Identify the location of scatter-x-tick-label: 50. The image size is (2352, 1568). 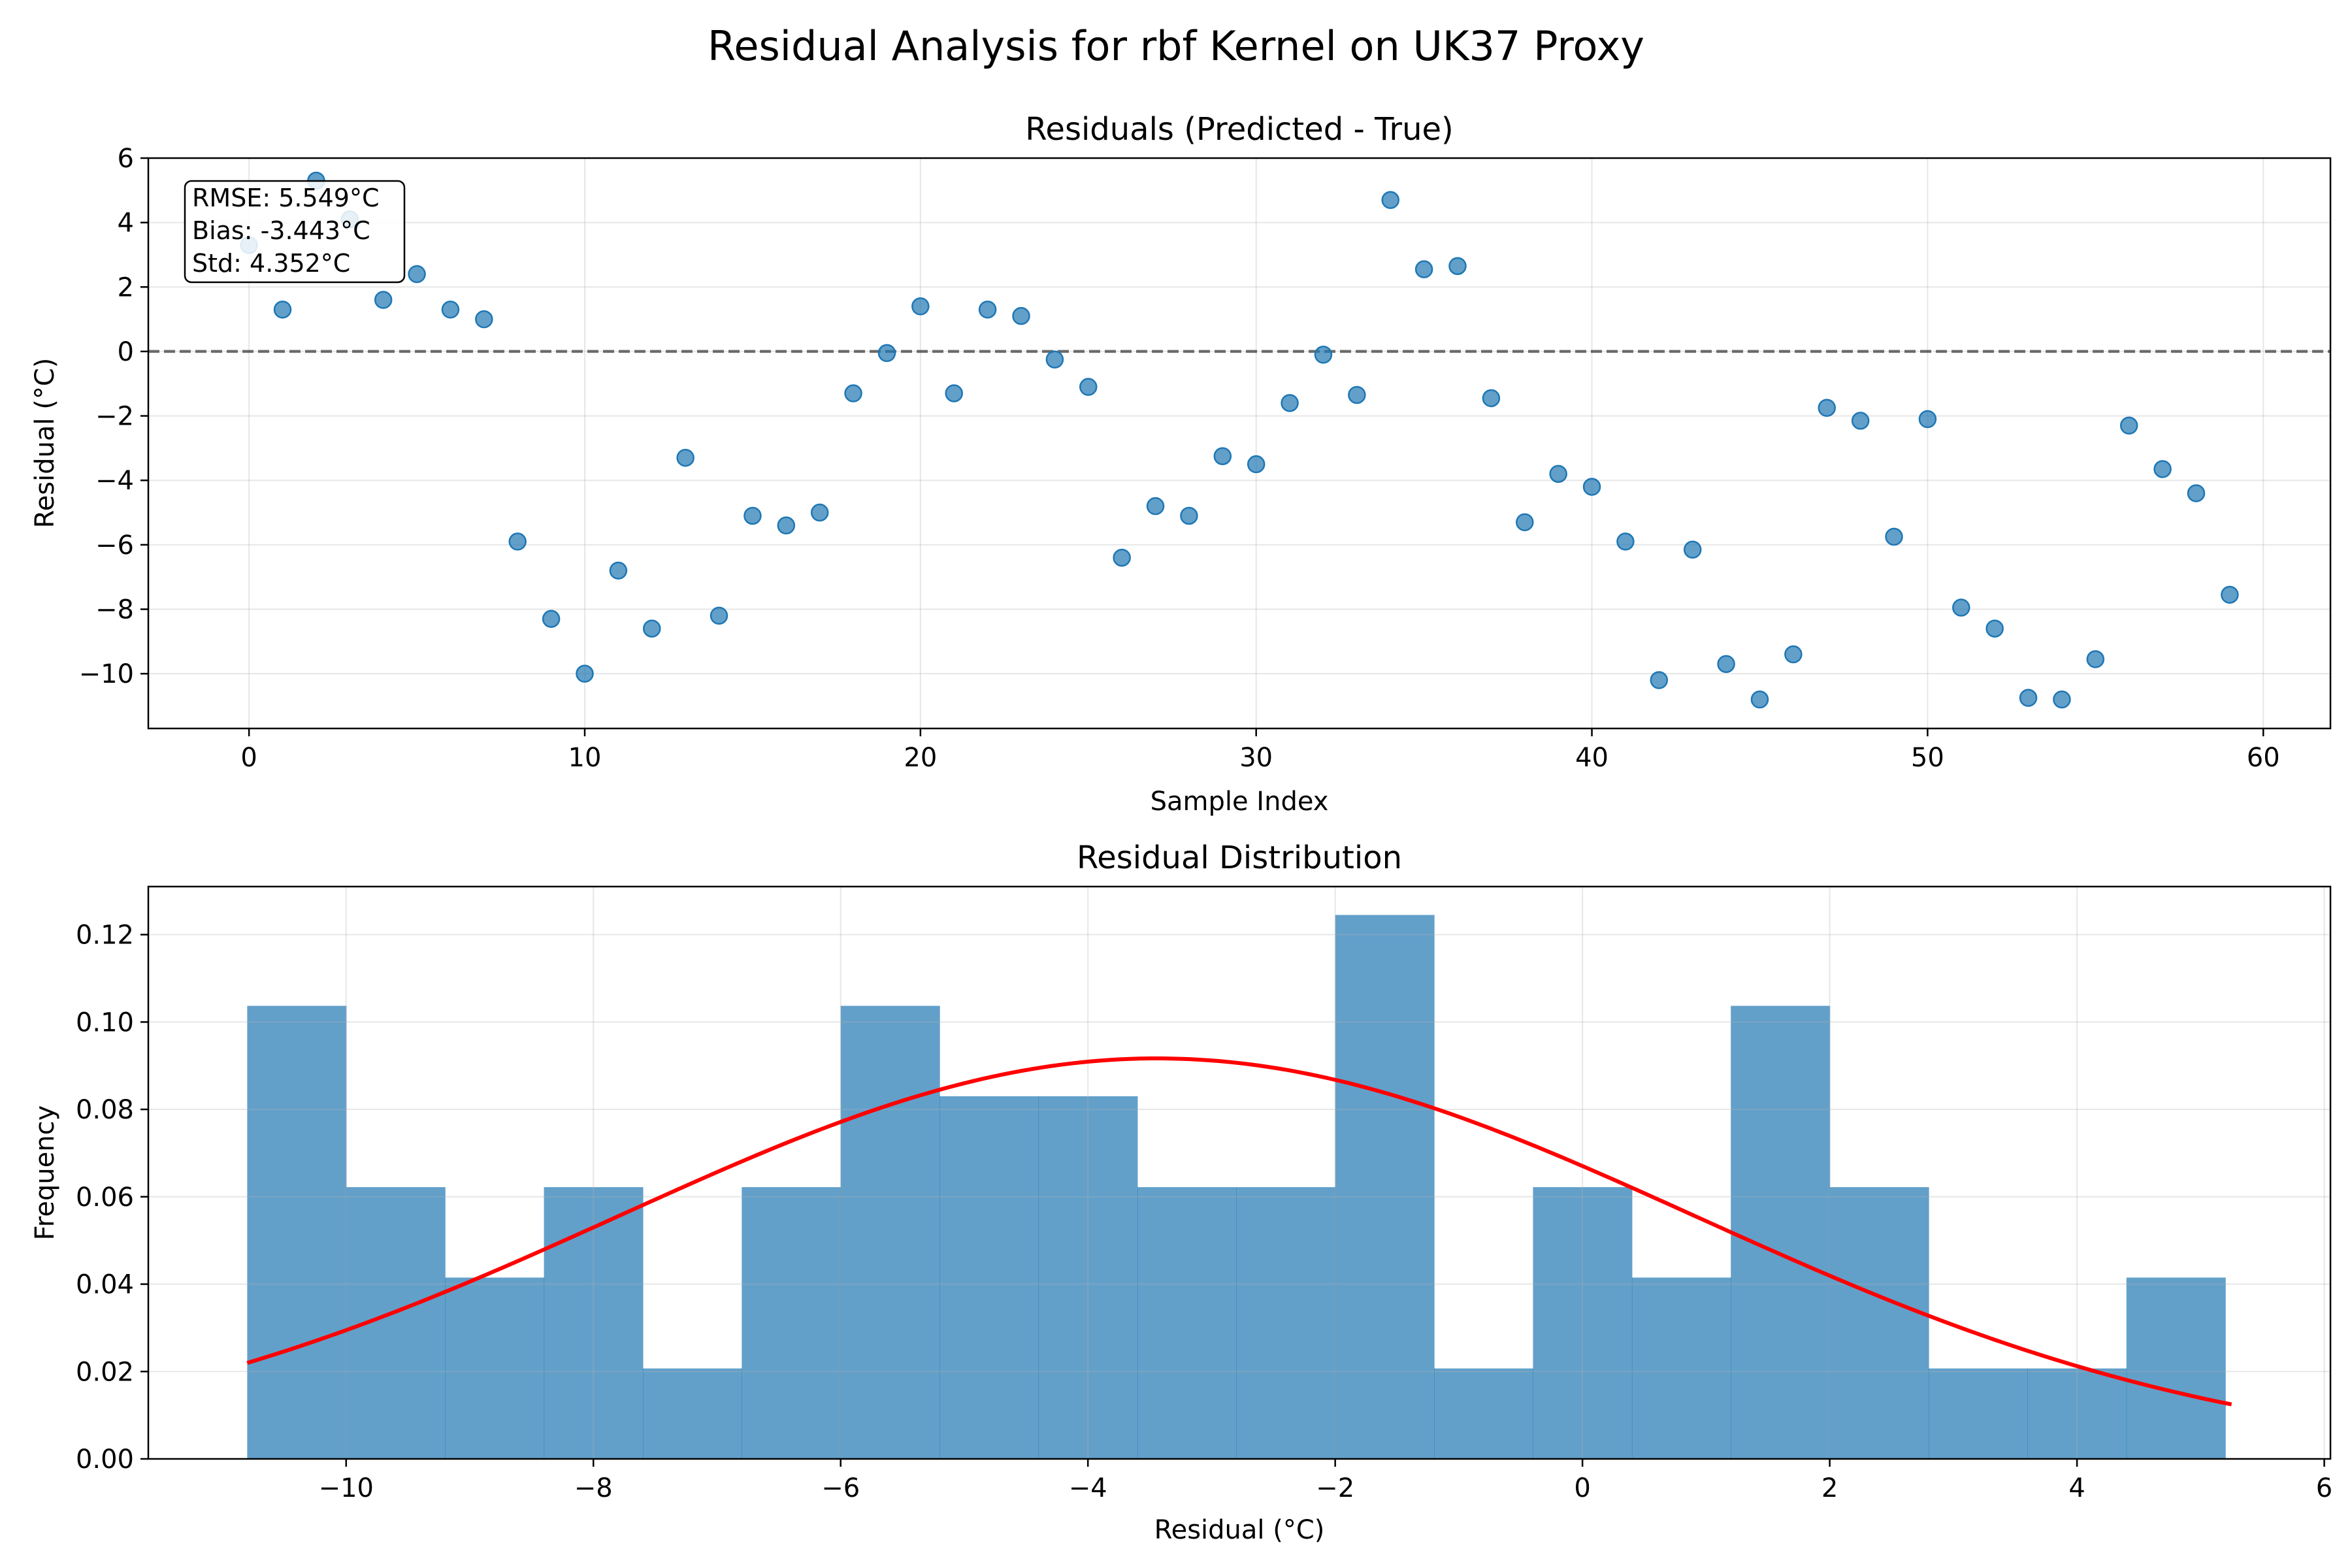
(1927, 758).